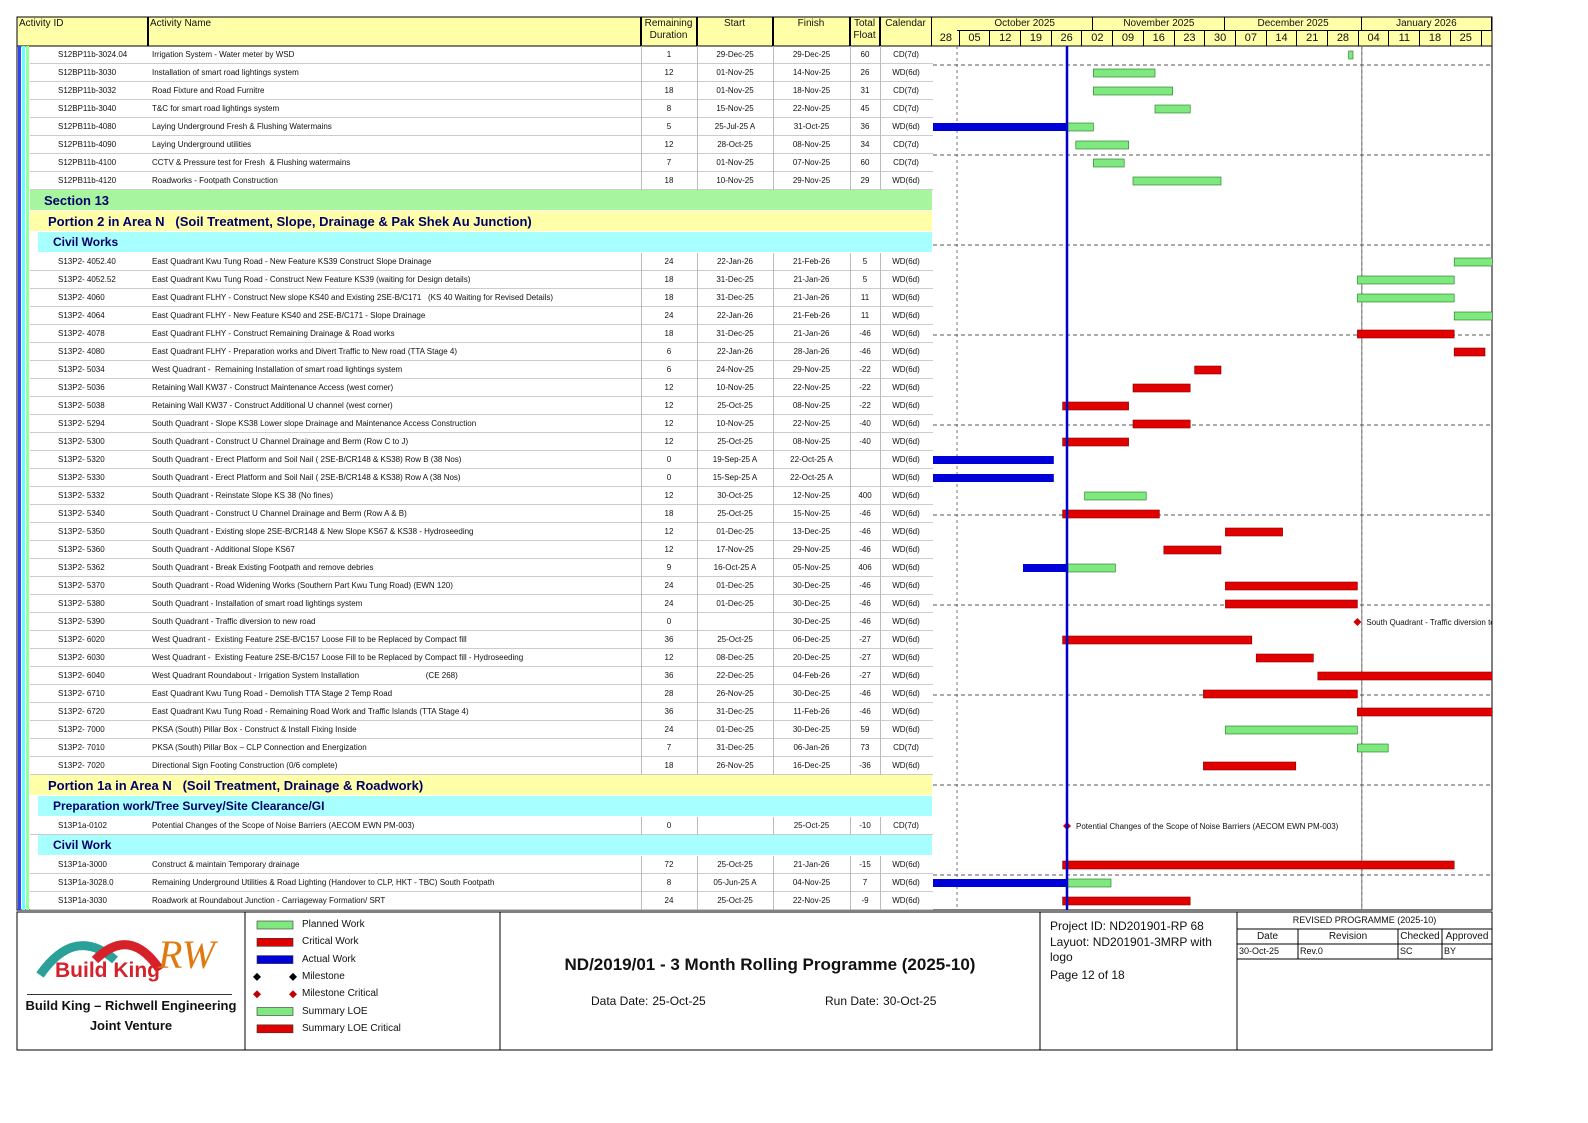 The image size is (1588, 1123). I want to click on activity-id: S13P2- 7000, so click(81, 729).